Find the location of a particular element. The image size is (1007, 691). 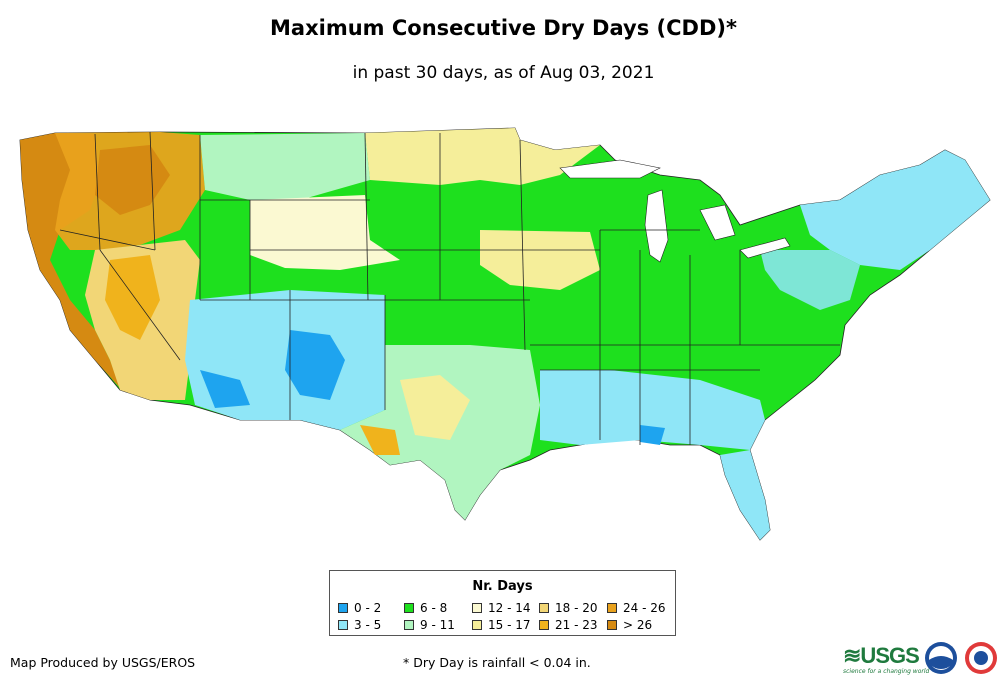

map-title: Maximum Consecutive Dry Days (CDD)* is located at coordinates (503, 28).